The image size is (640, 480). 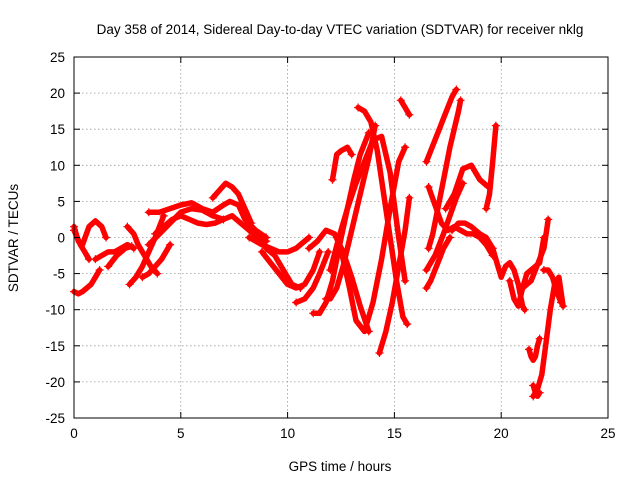 I want to click on y-tick-label: -15, so click(x=55, y=346).